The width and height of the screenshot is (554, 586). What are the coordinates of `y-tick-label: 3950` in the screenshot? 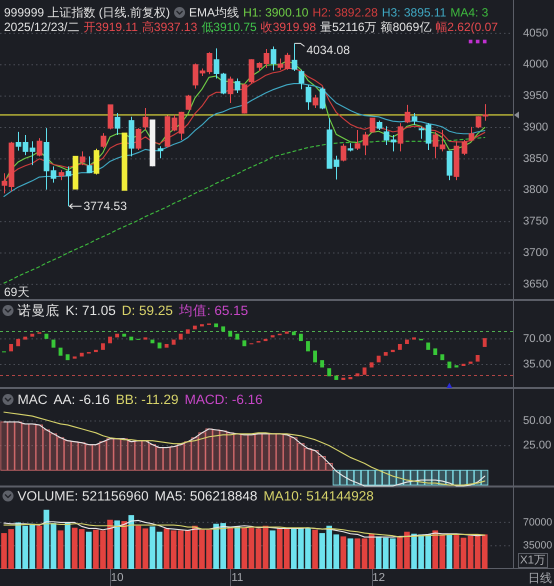 It's located at (535, 96).